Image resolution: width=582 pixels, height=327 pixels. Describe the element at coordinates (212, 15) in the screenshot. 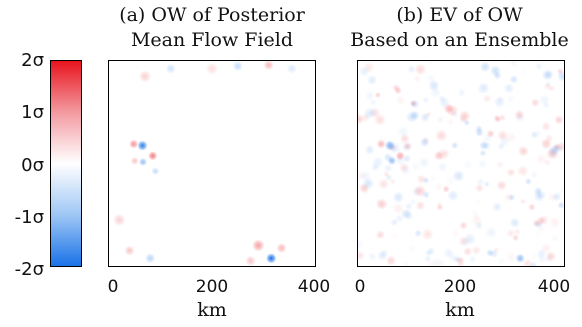

I see `panel-a-title-line-1: (a) OW of Posterior` at that location.